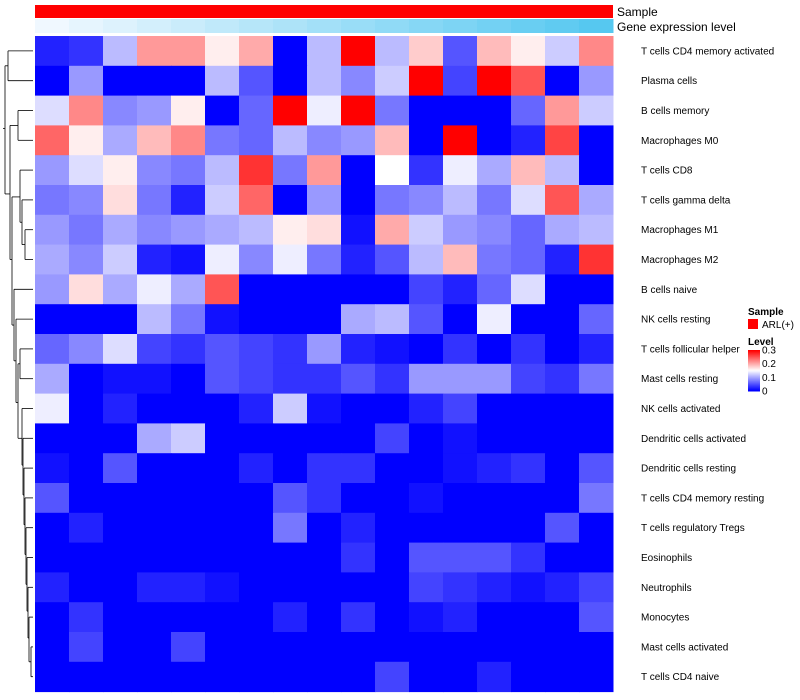  What do you see at coordinates (680, 141) in the screenshot?
I see `row-label: Macrophages M0` at bounding box center [680, 141].